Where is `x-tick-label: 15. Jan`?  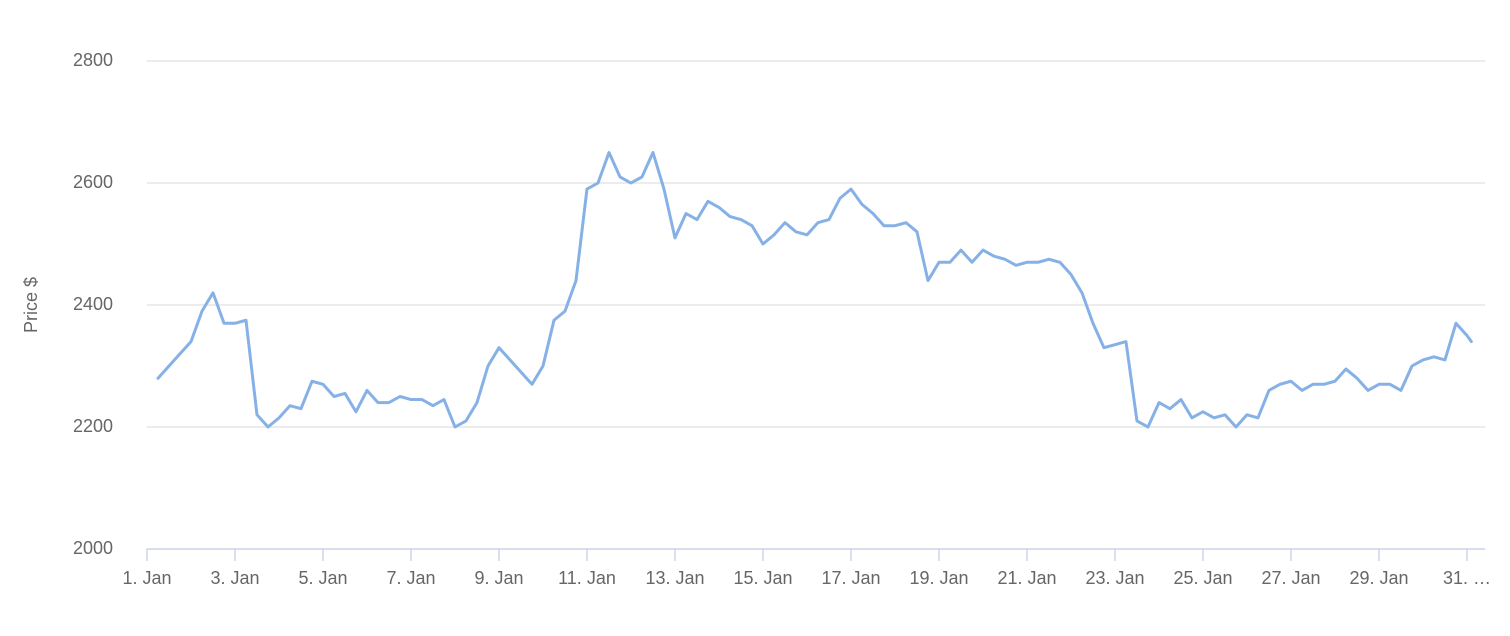
x-tick-label: 15. Jan is located at coordinates (762, 578).